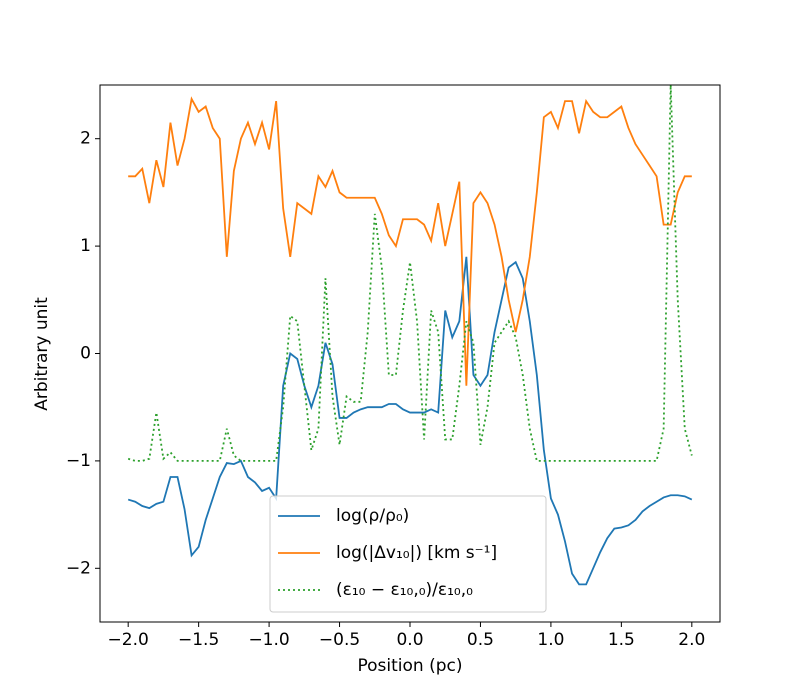  Describe the element at coordinates (480, 640) in the screenshot. I see `x-tick-label: 0.5` at that location.